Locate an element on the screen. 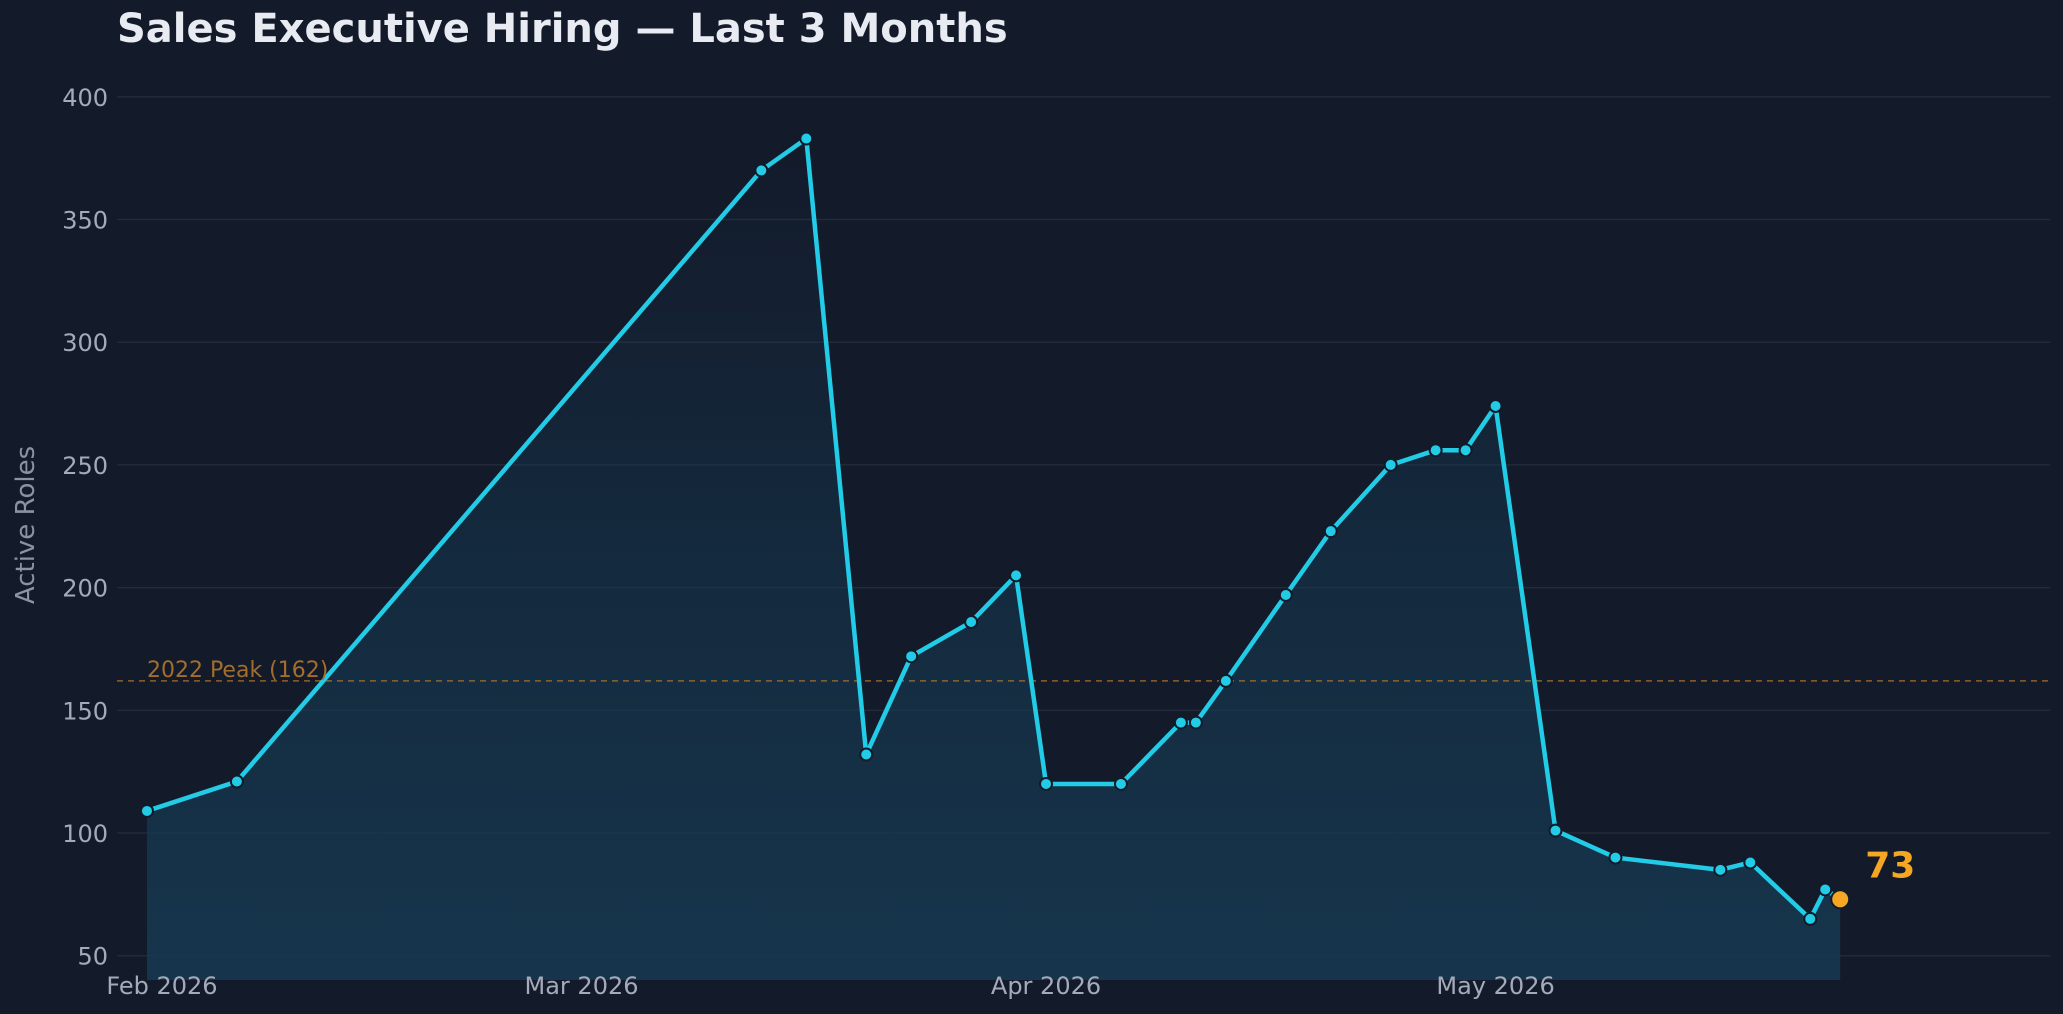 This screenshot has height=1014, width=2063. x-tick-label: May 2026 is located at coordinates (1495, 986).